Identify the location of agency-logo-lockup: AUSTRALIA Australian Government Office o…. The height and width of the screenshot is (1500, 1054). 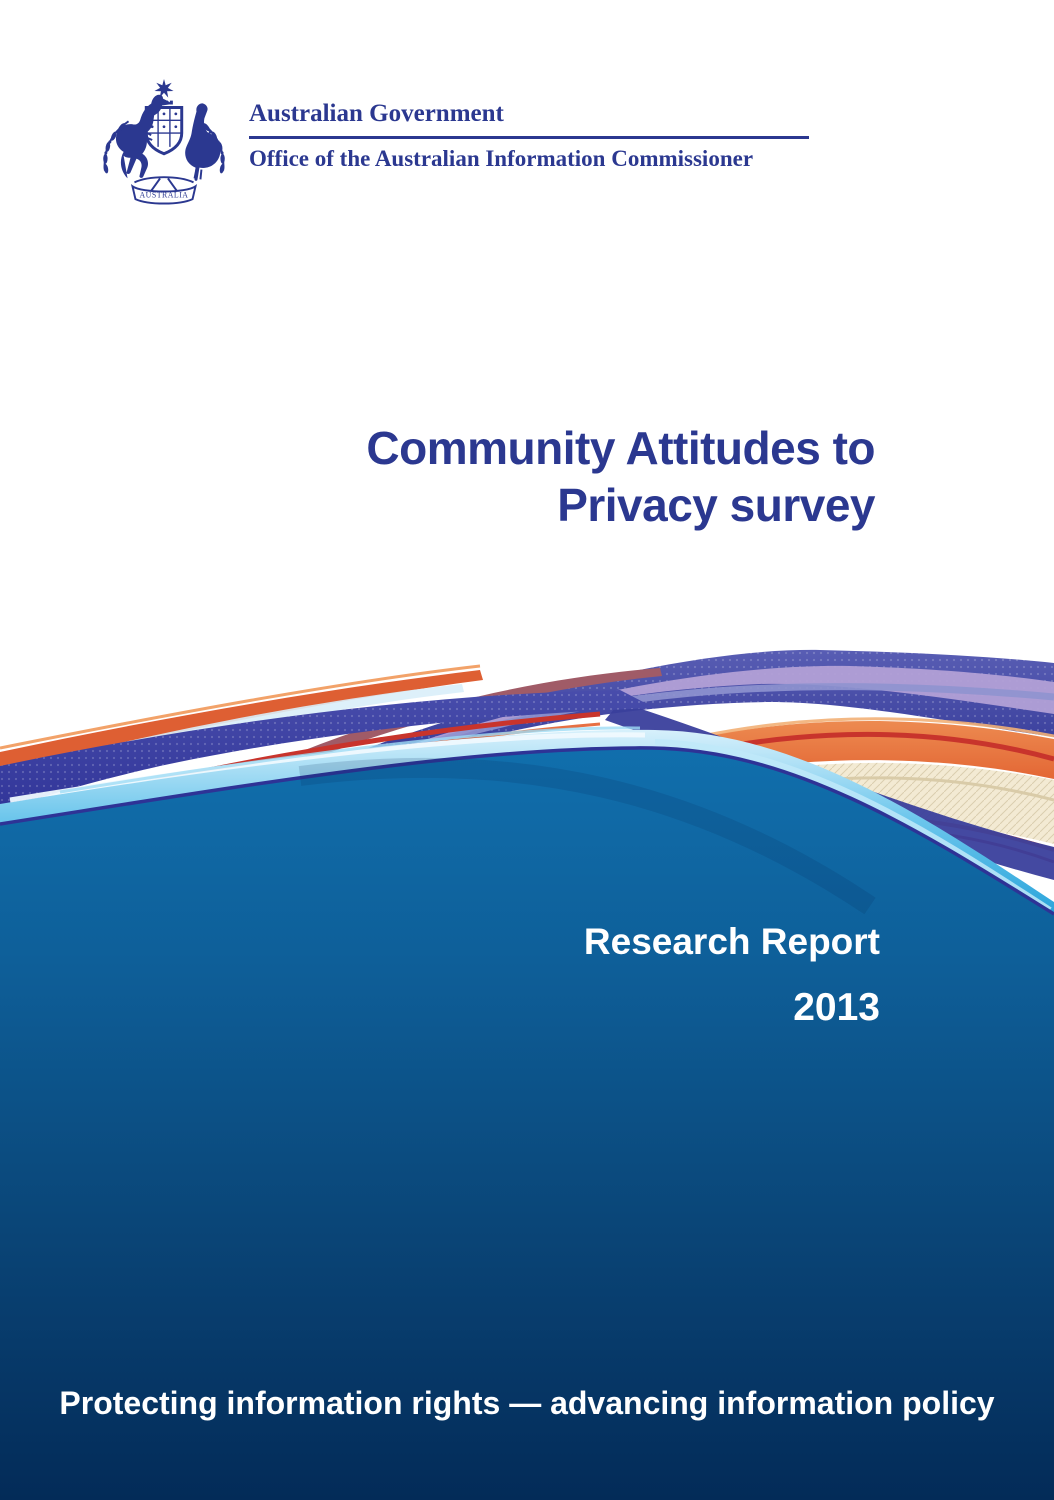
(452, 141).